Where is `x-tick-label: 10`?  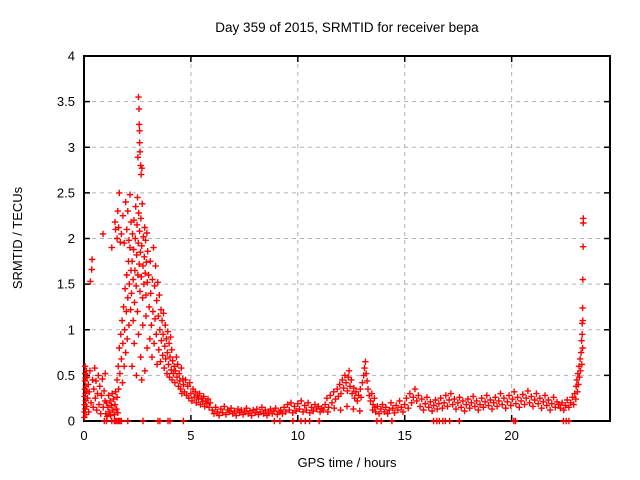 x-tick-label: 10 is located at coordinates (298, 435).